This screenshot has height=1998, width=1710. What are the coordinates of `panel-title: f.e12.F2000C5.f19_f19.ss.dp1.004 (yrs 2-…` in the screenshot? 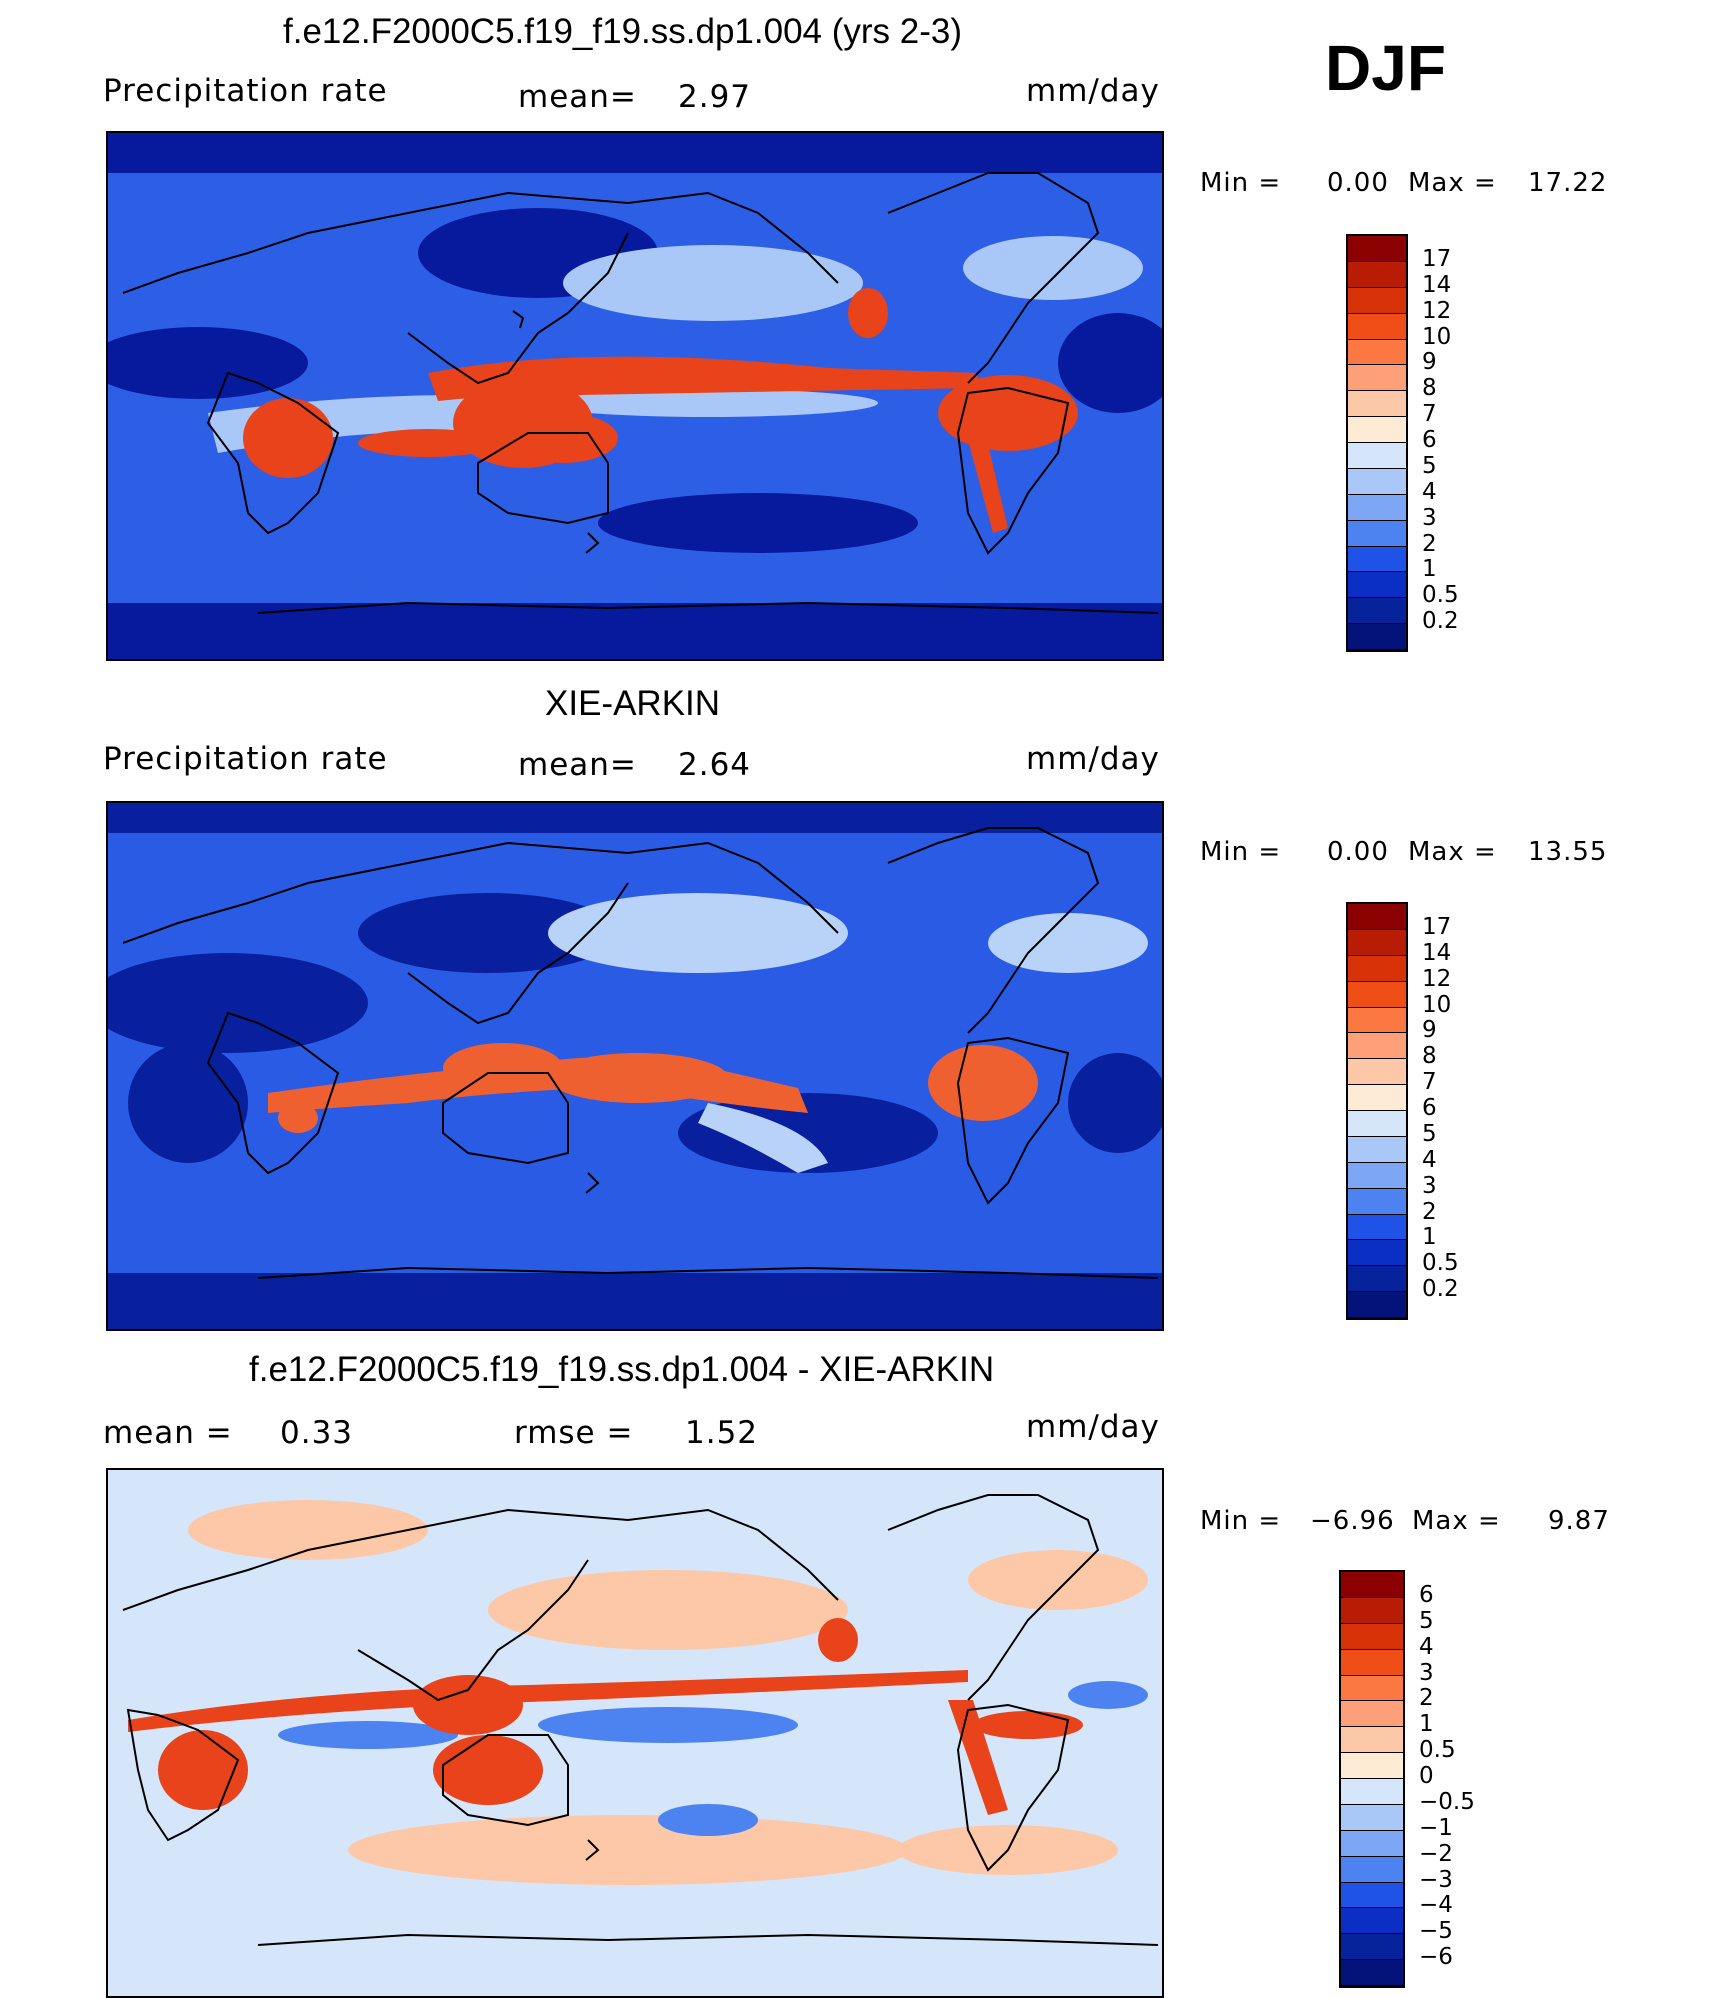 It's located at (623, 31).